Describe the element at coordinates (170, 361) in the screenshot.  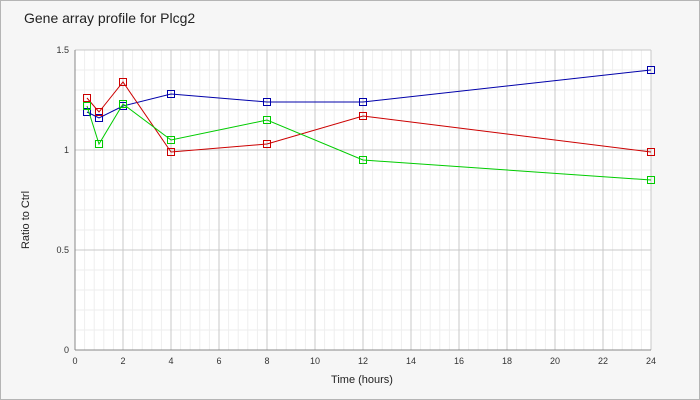
I see `x-tick-label: 4` at that location.